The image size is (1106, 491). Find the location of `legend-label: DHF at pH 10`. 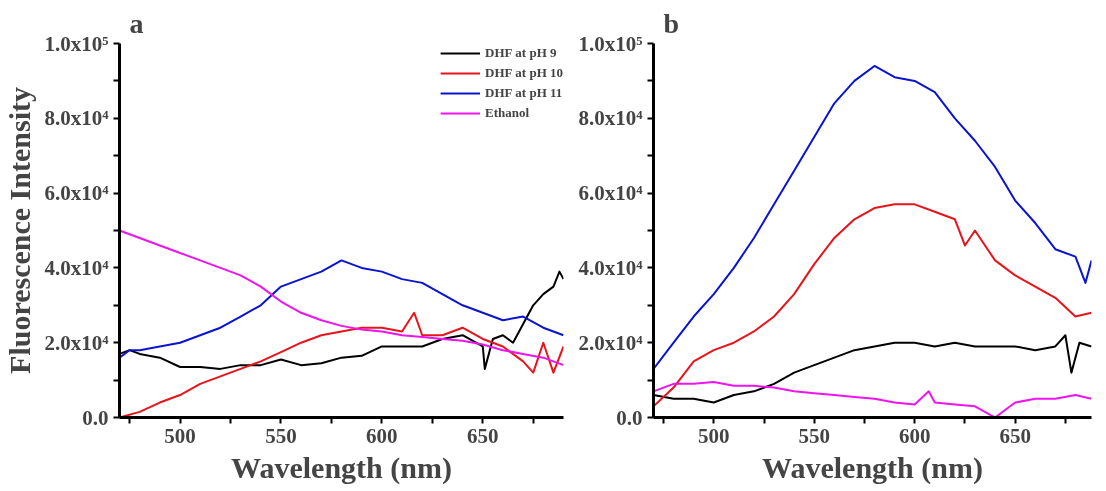

legend-label: DHF at pH 10 is located at coordinates (524, 73).